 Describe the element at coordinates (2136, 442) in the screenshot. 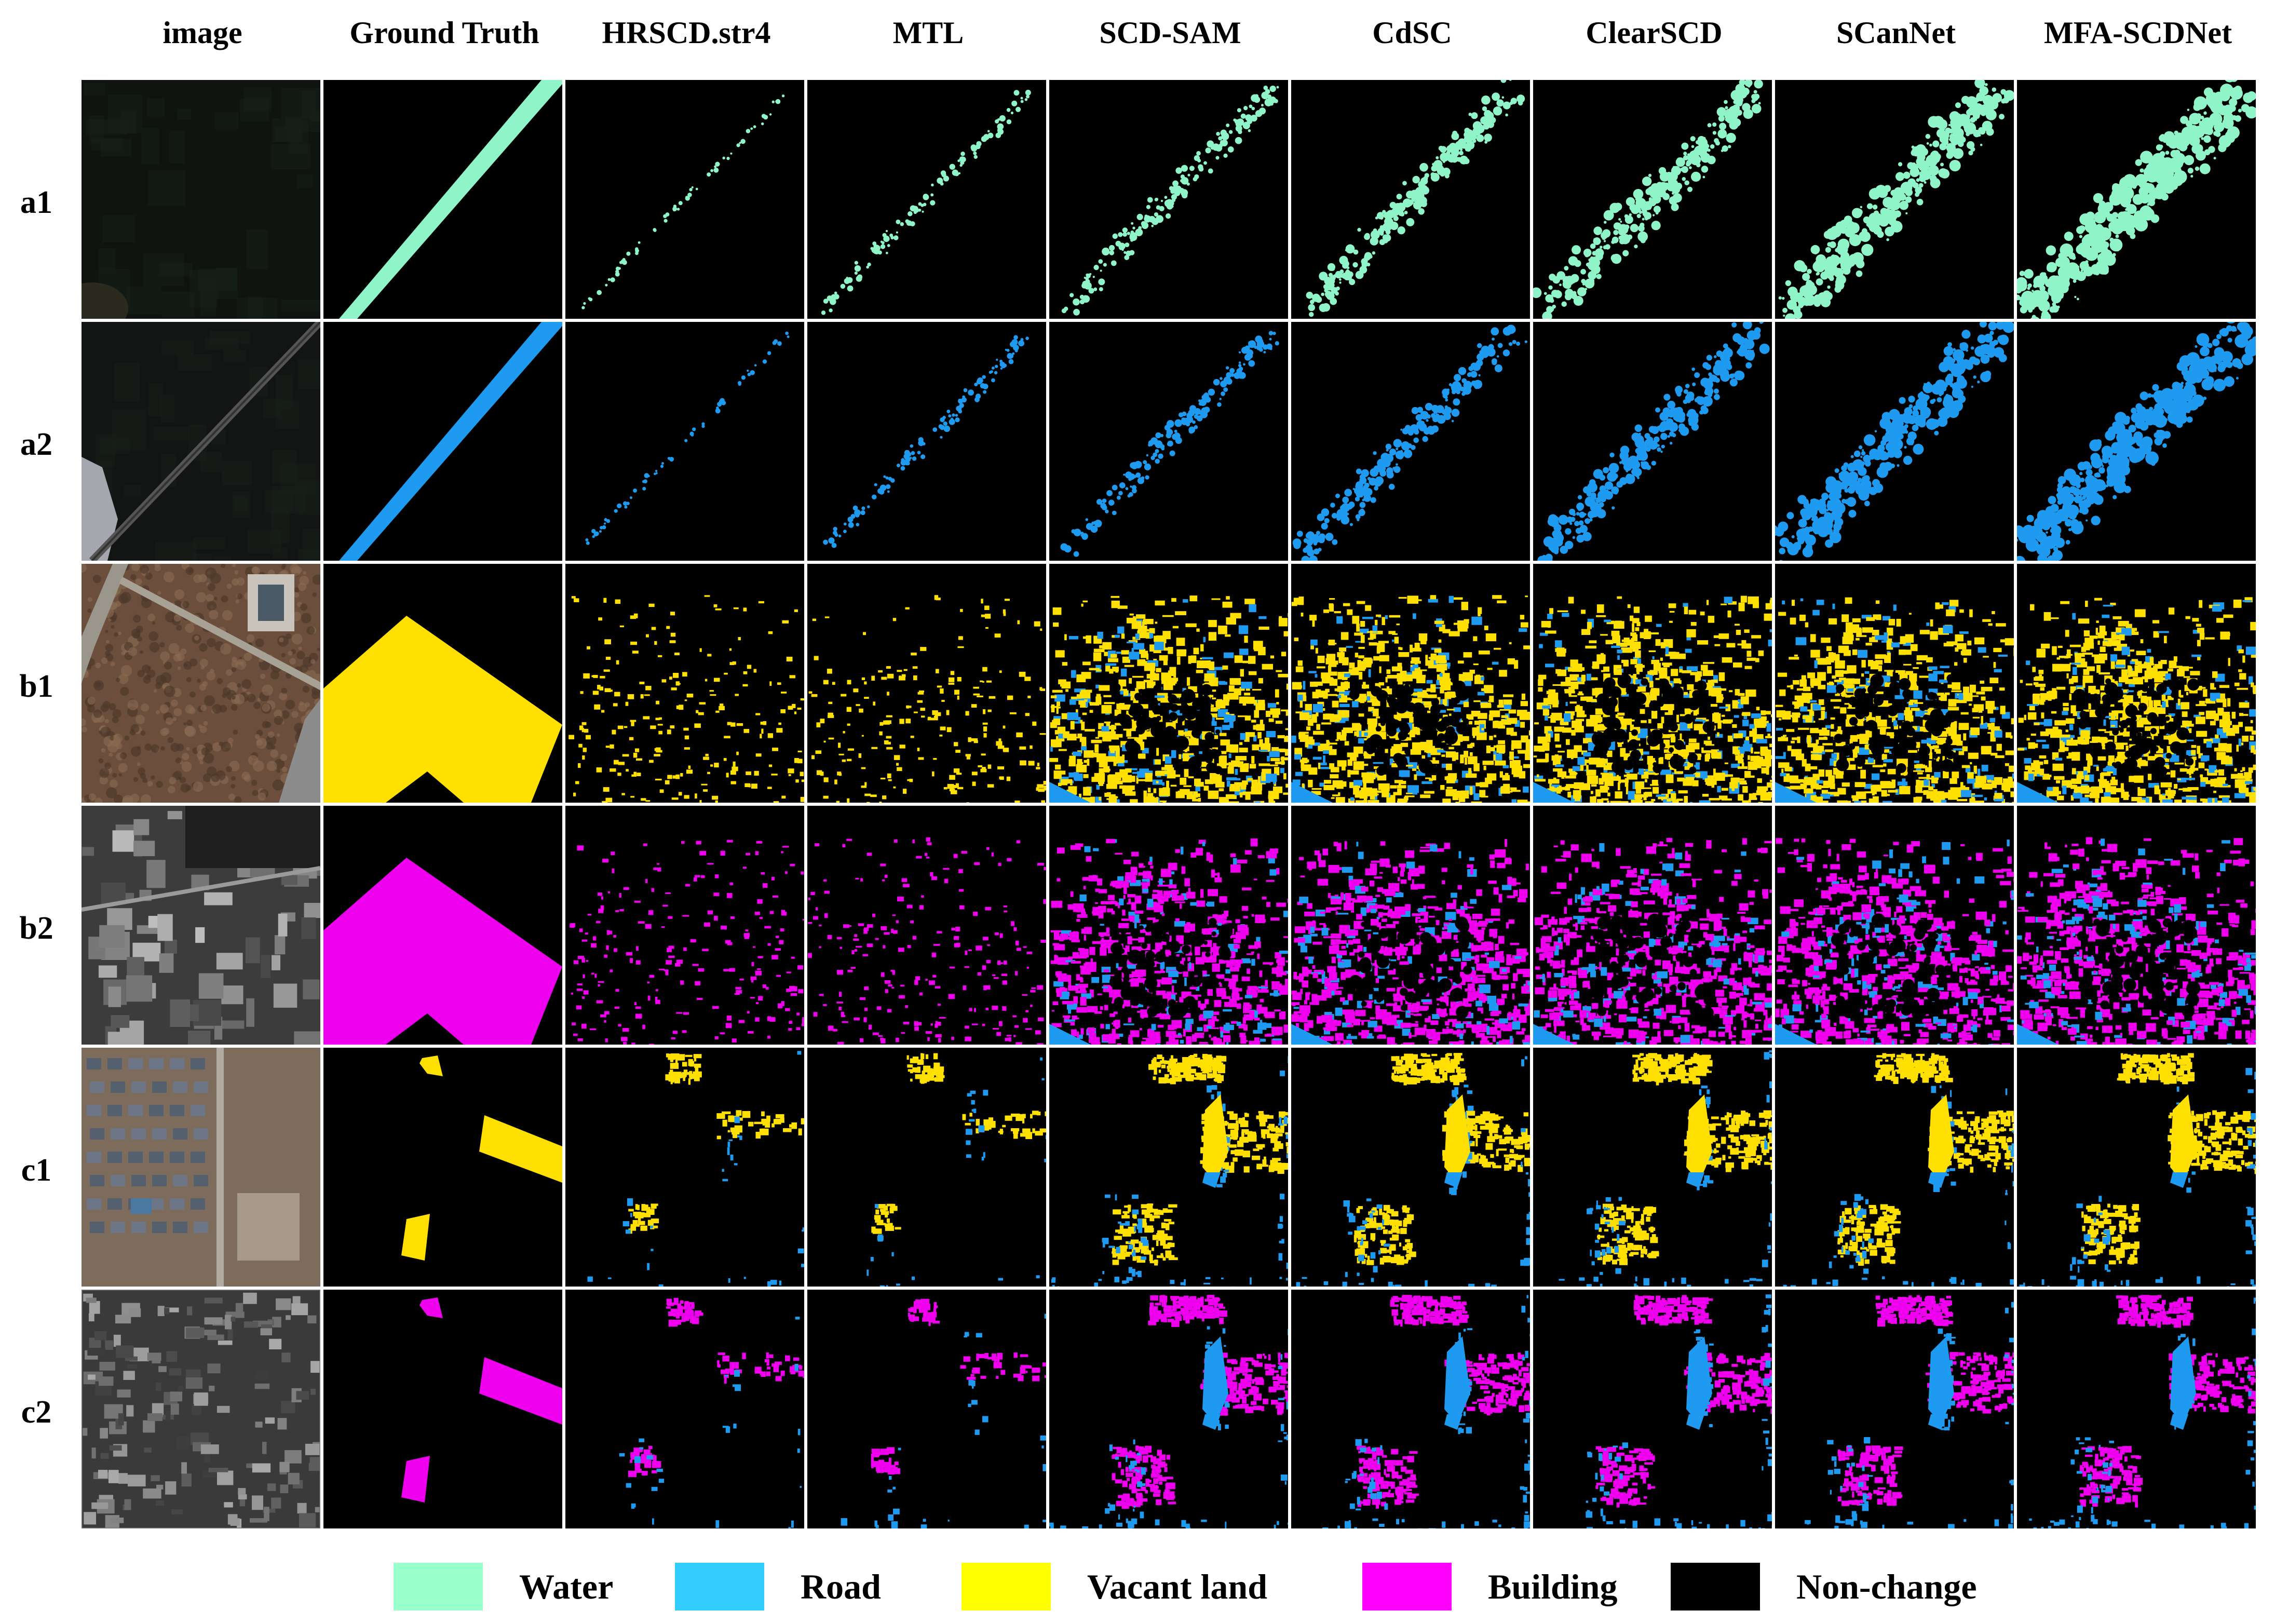

I see `tile-a2-mfa-scdnet` at that location.